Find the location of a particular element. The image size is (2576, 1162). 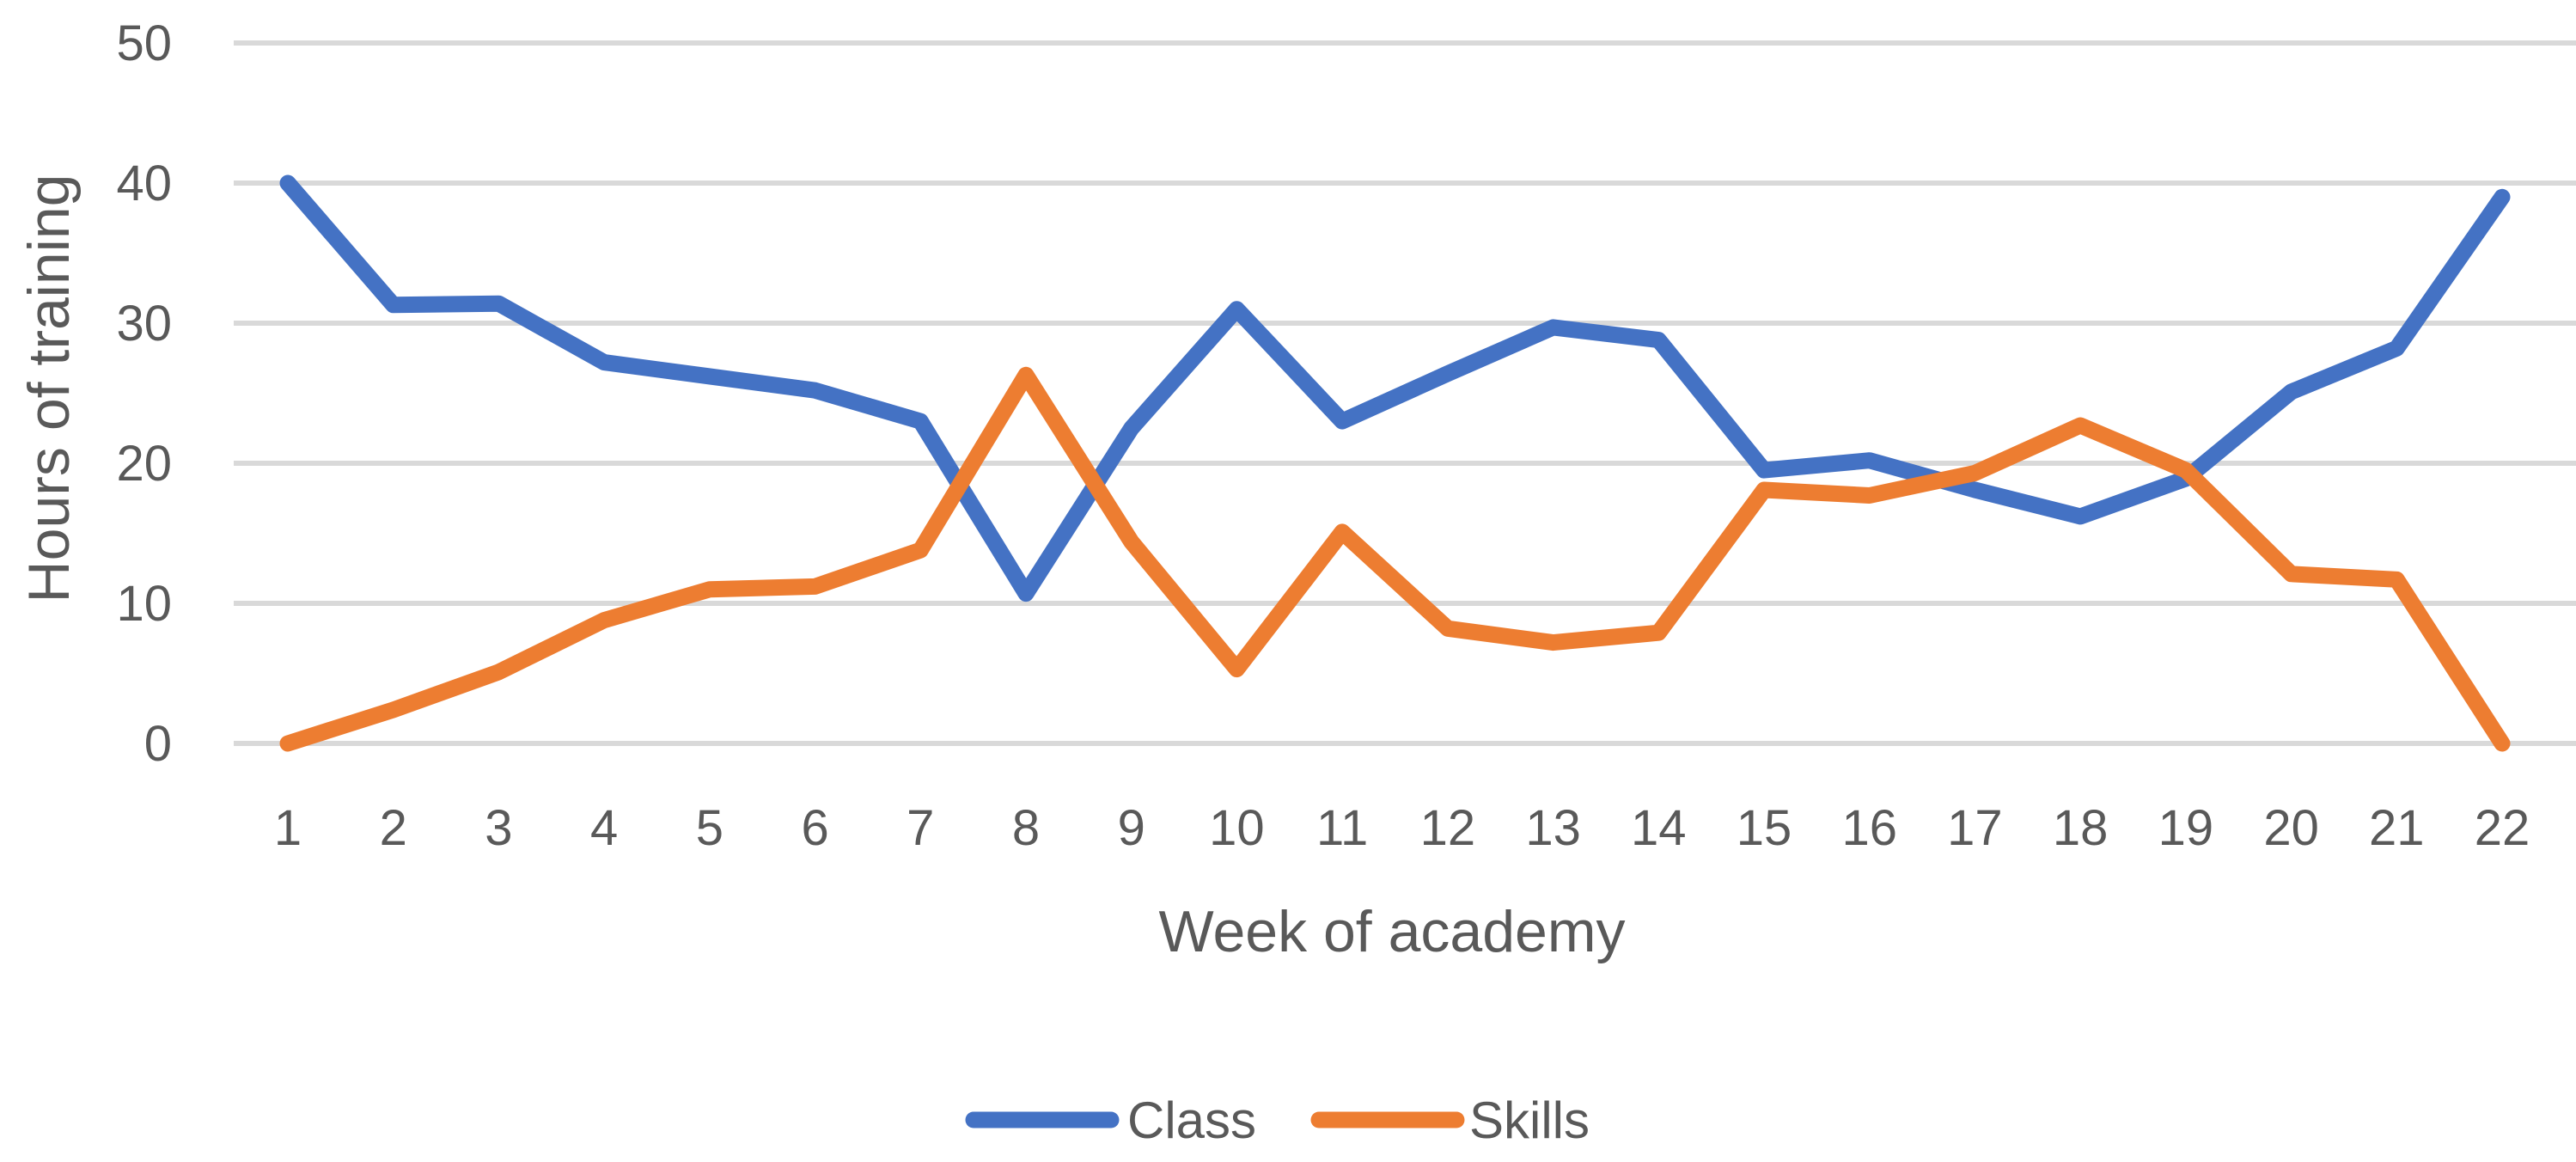

x-tick-label: 14 is located at coordinates (1659, 828).